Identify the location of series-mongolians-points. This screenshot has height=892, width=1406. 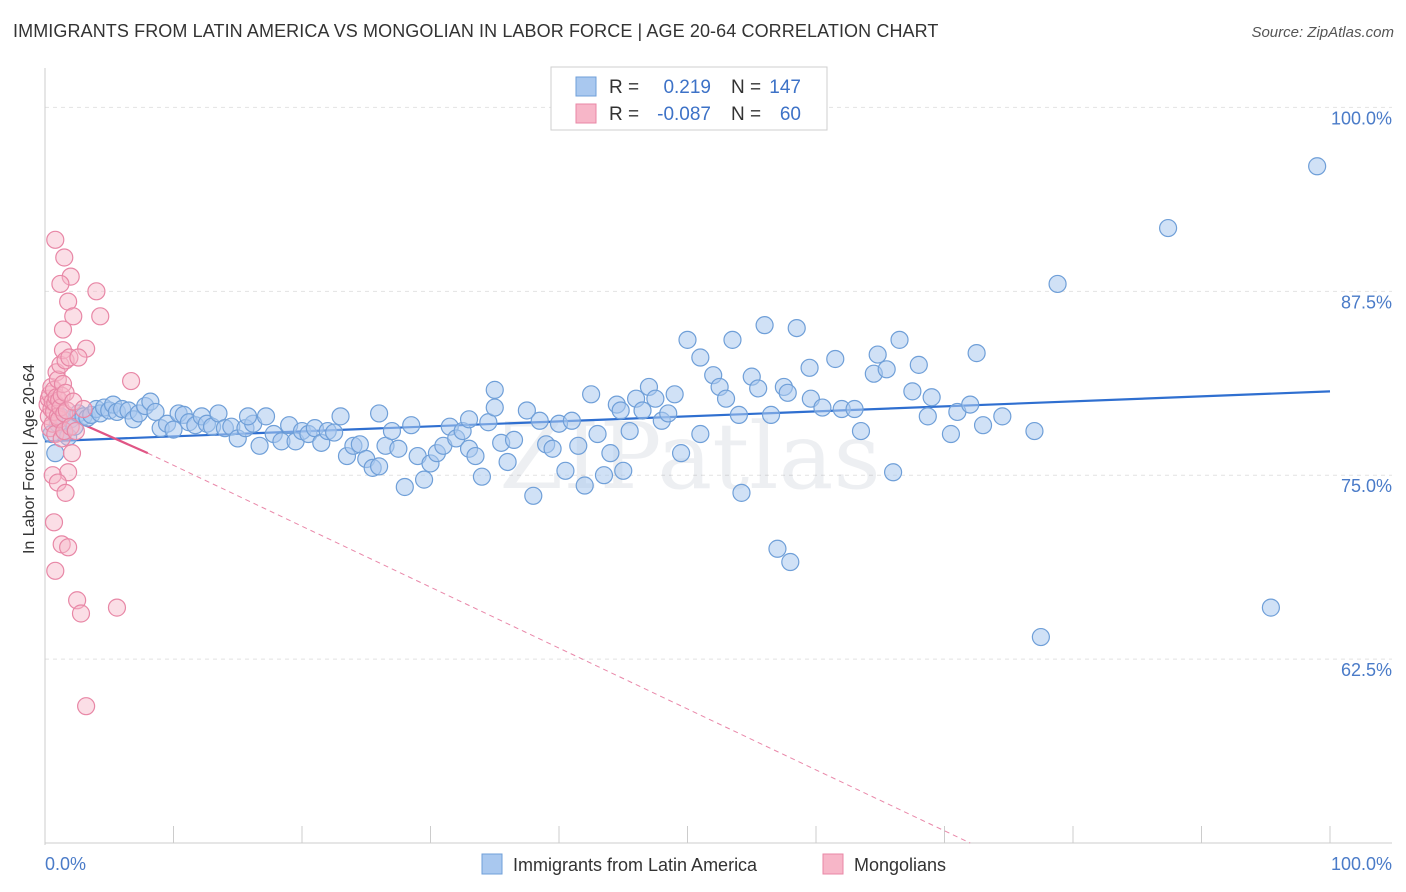
(89, 473).